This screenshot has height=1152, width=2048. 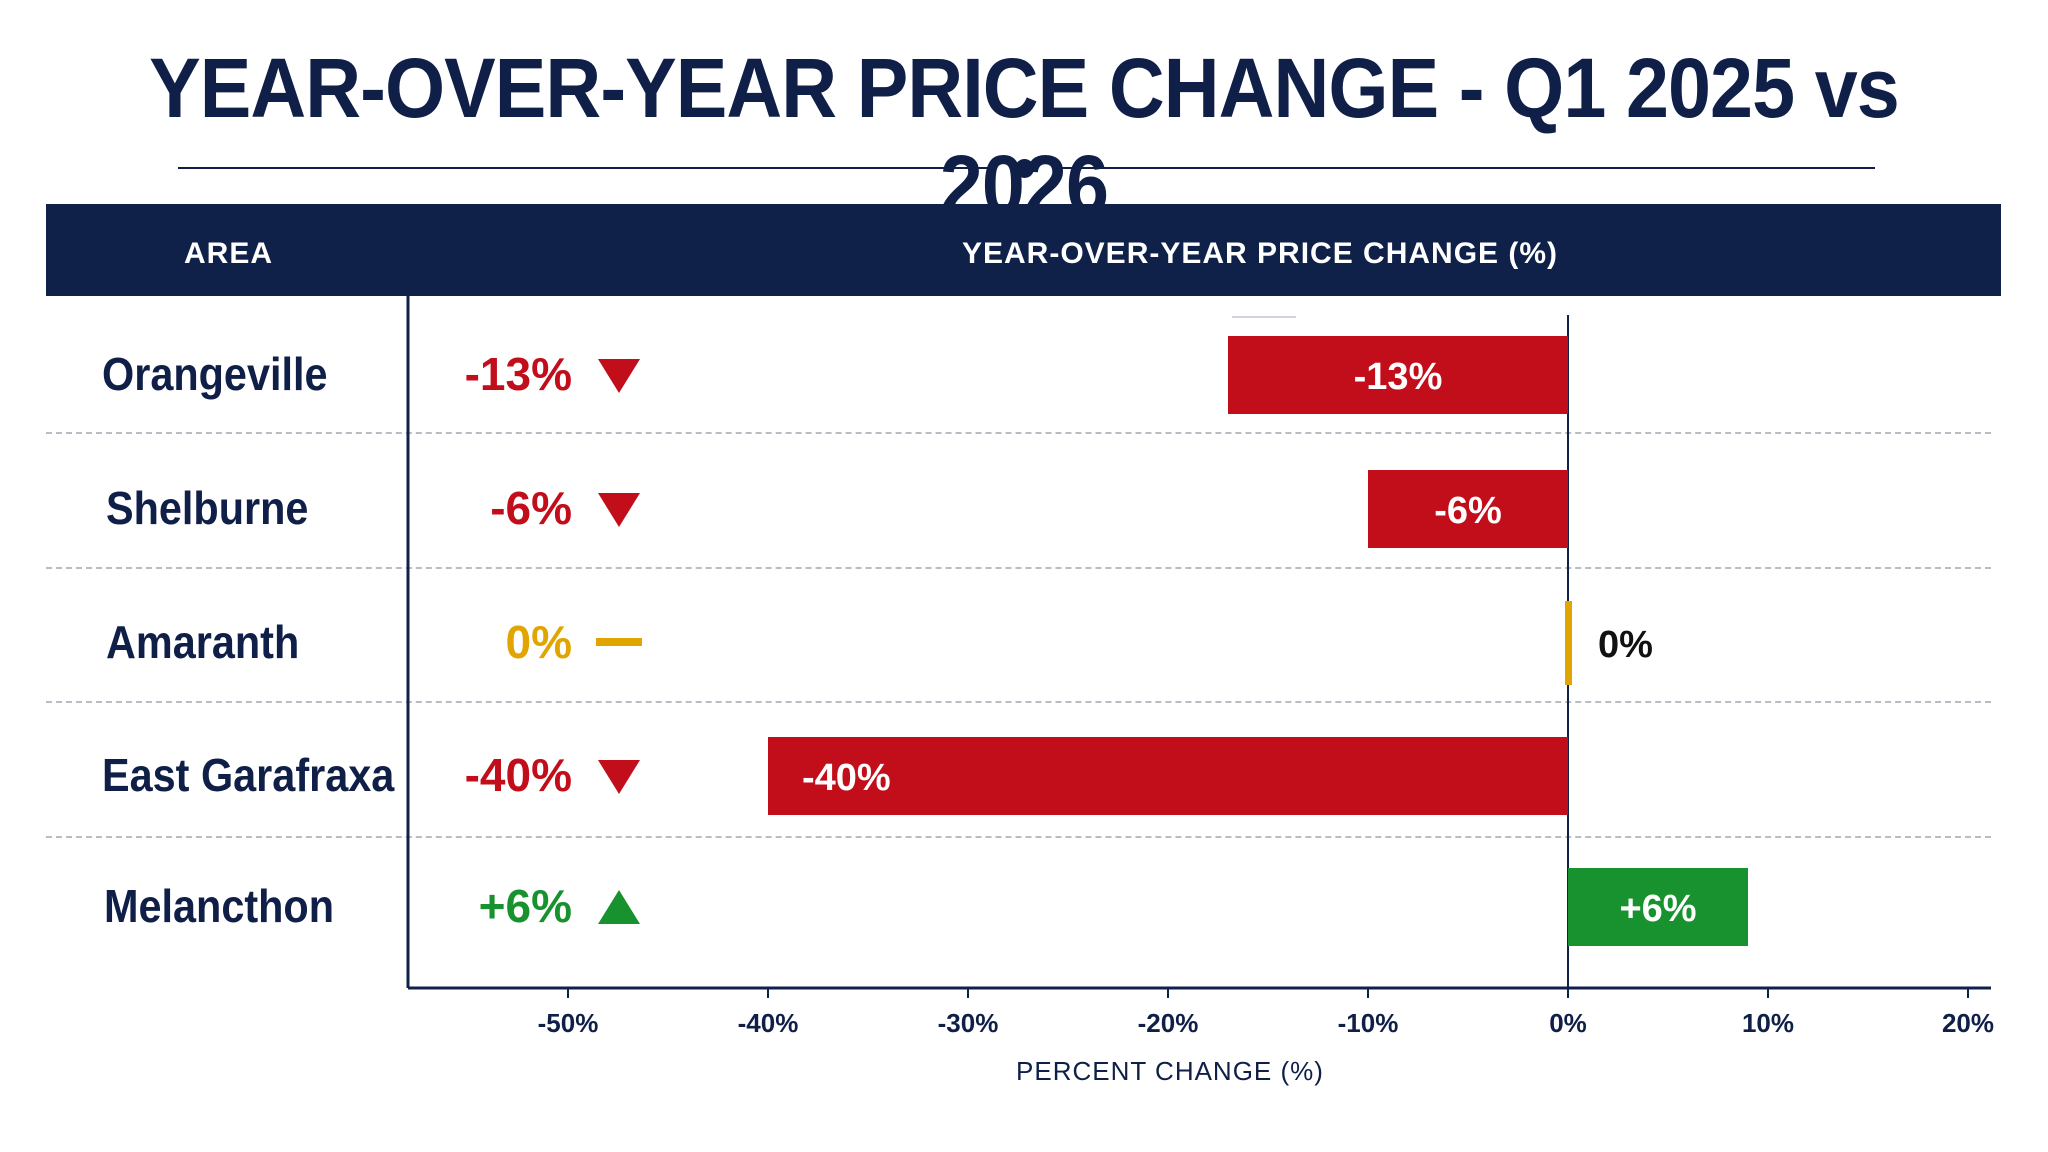 I want to click on x-tick-label: -20%, so click(x=1168, y=1023).